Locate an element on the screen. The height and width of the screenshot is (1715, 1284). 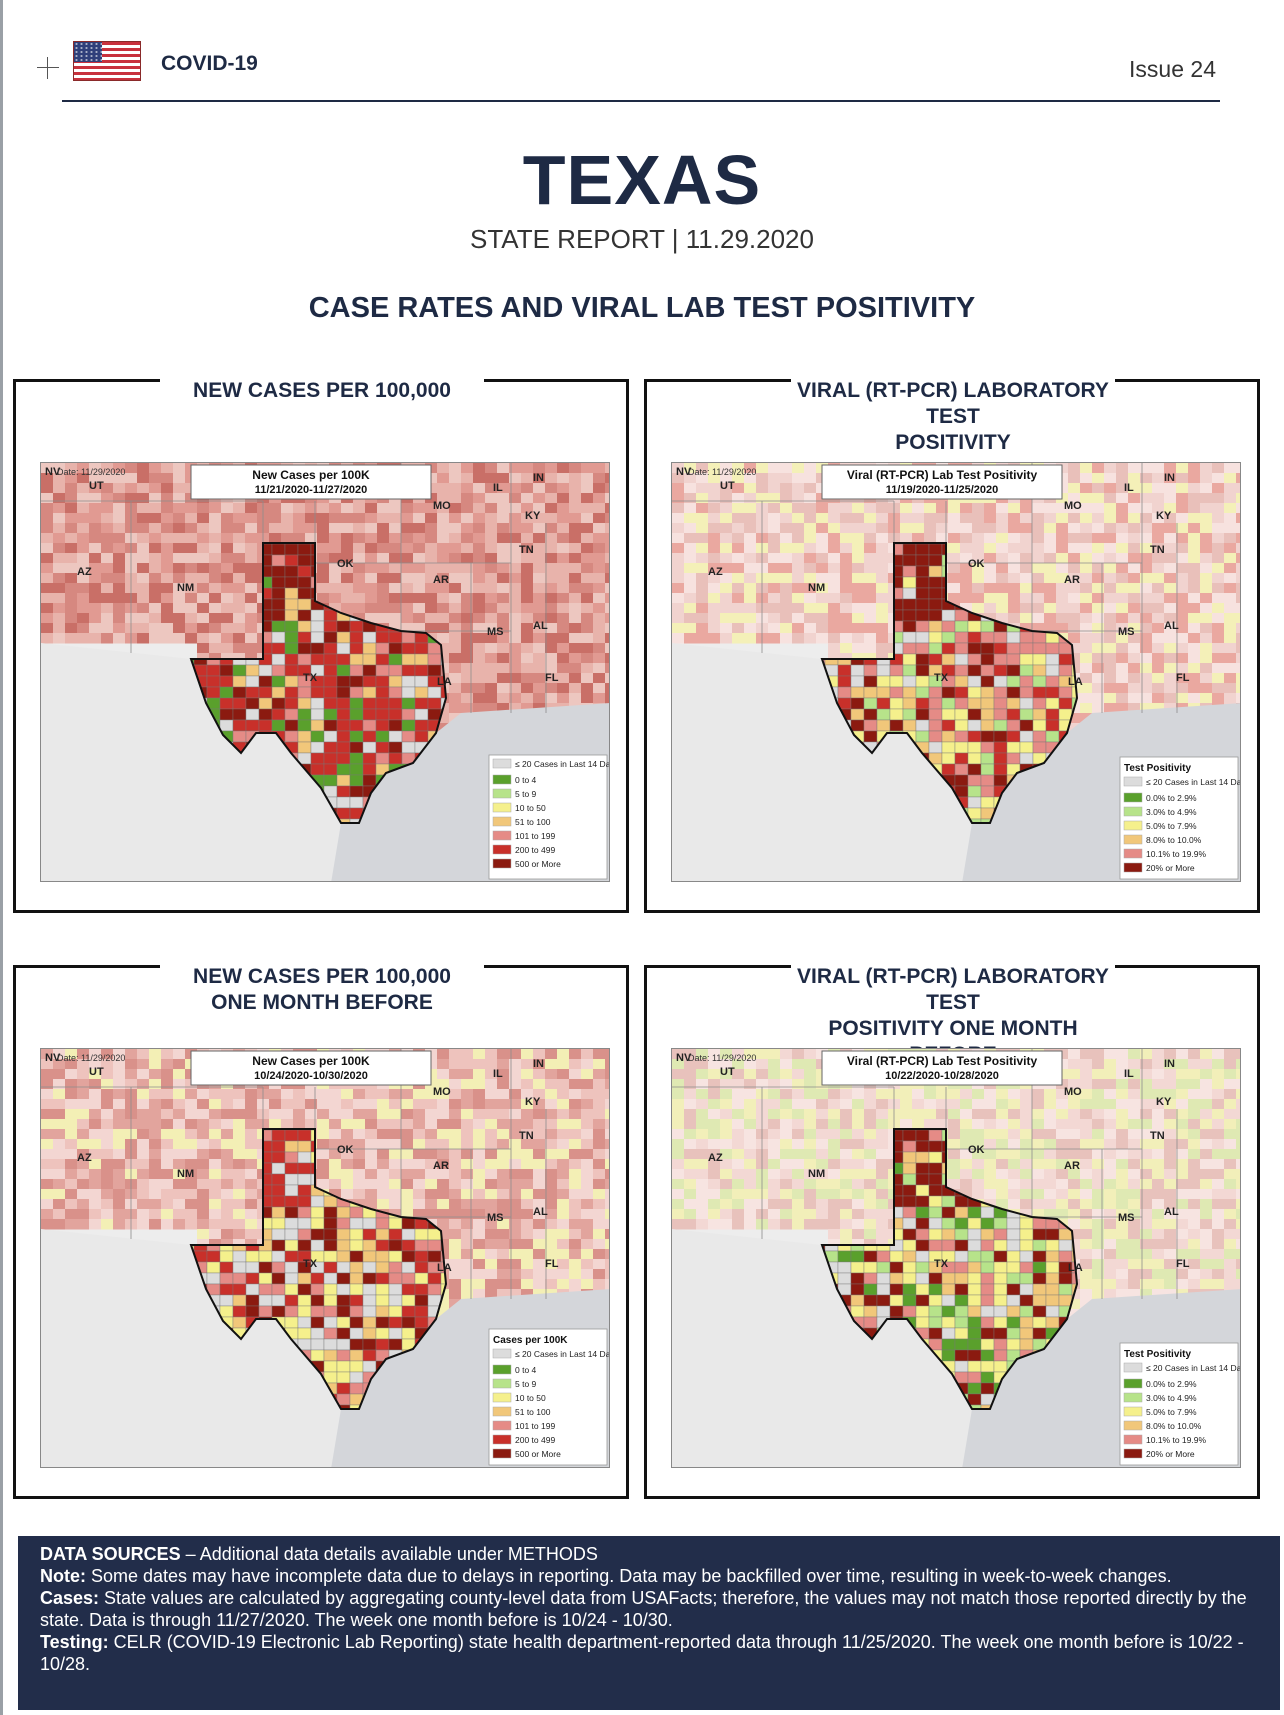
header-divider is located at coordinates (641, 101).